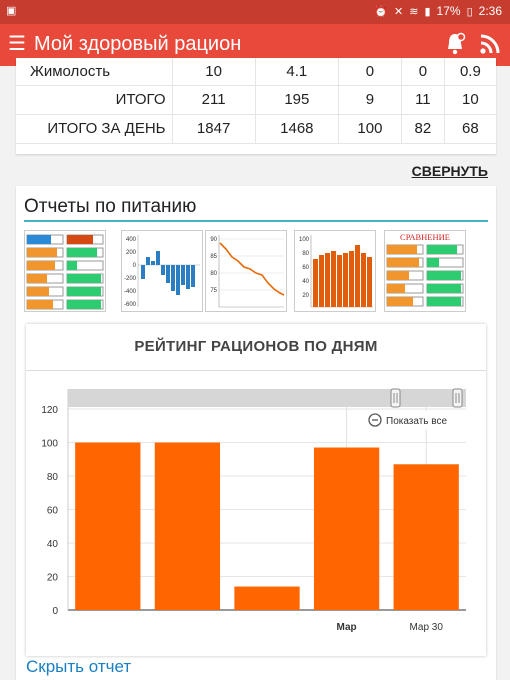 The image size is (510, 680). Describe the element at coordinates (416, 421) in the screenshot. I see `reset-zoom-label: Показать все` at that location.